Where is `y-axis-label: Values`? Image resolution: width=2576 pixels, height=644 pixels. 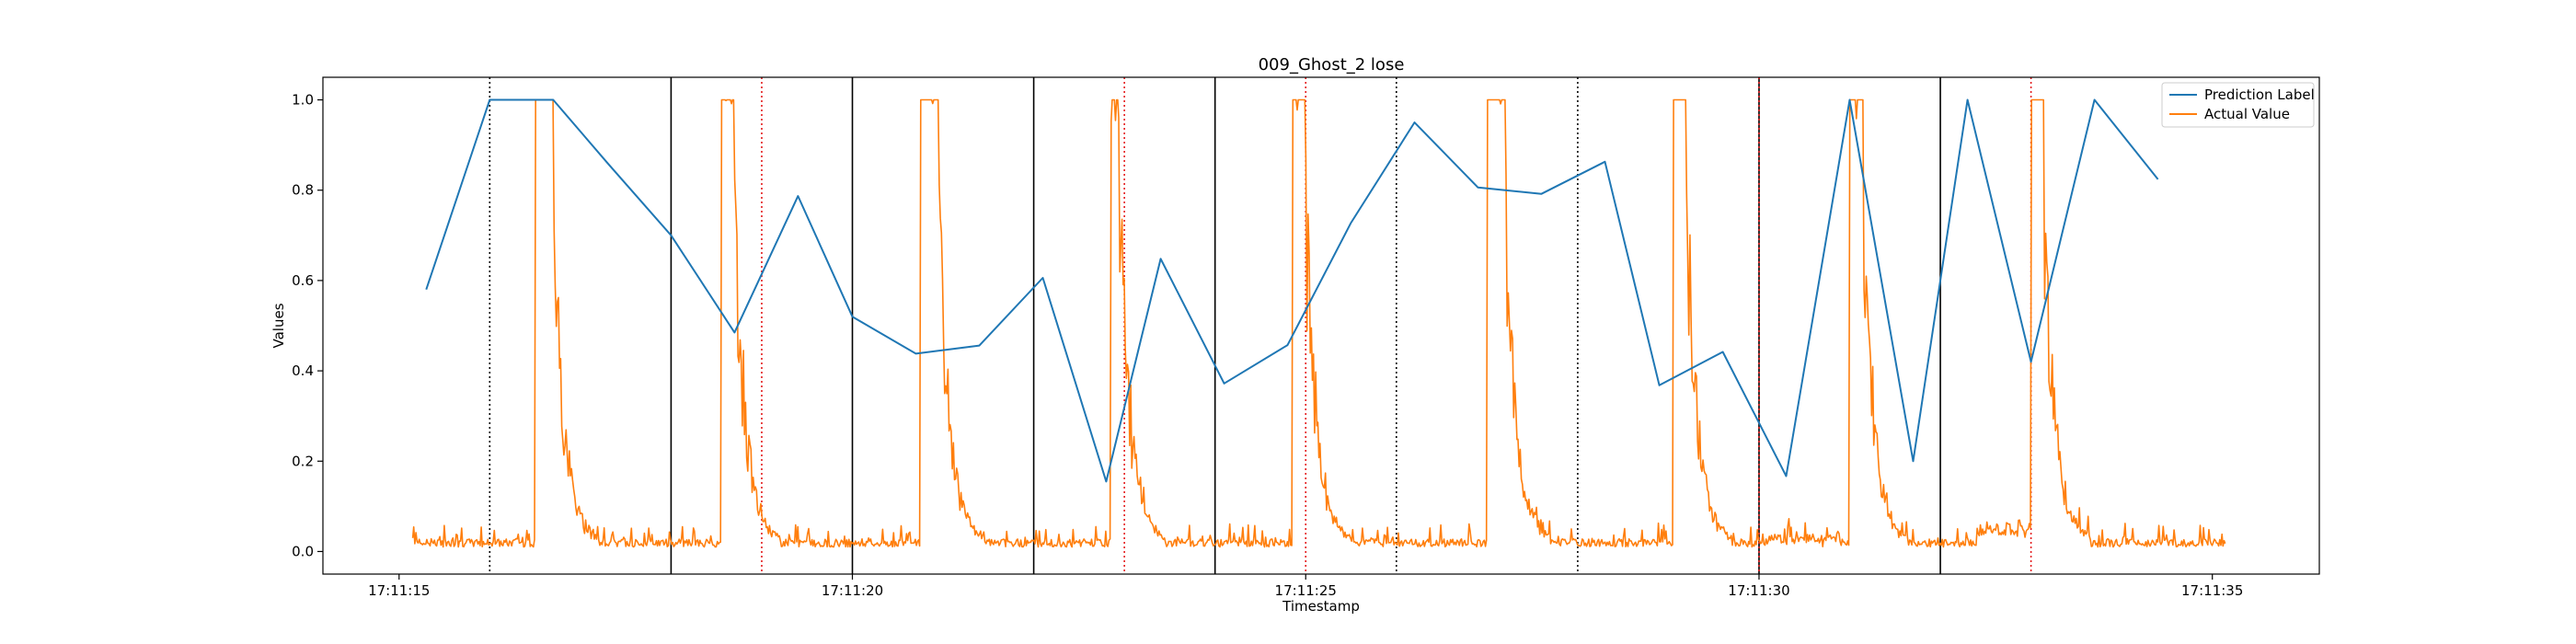 y-axis-label: Values is located at coordinates (278, 325).